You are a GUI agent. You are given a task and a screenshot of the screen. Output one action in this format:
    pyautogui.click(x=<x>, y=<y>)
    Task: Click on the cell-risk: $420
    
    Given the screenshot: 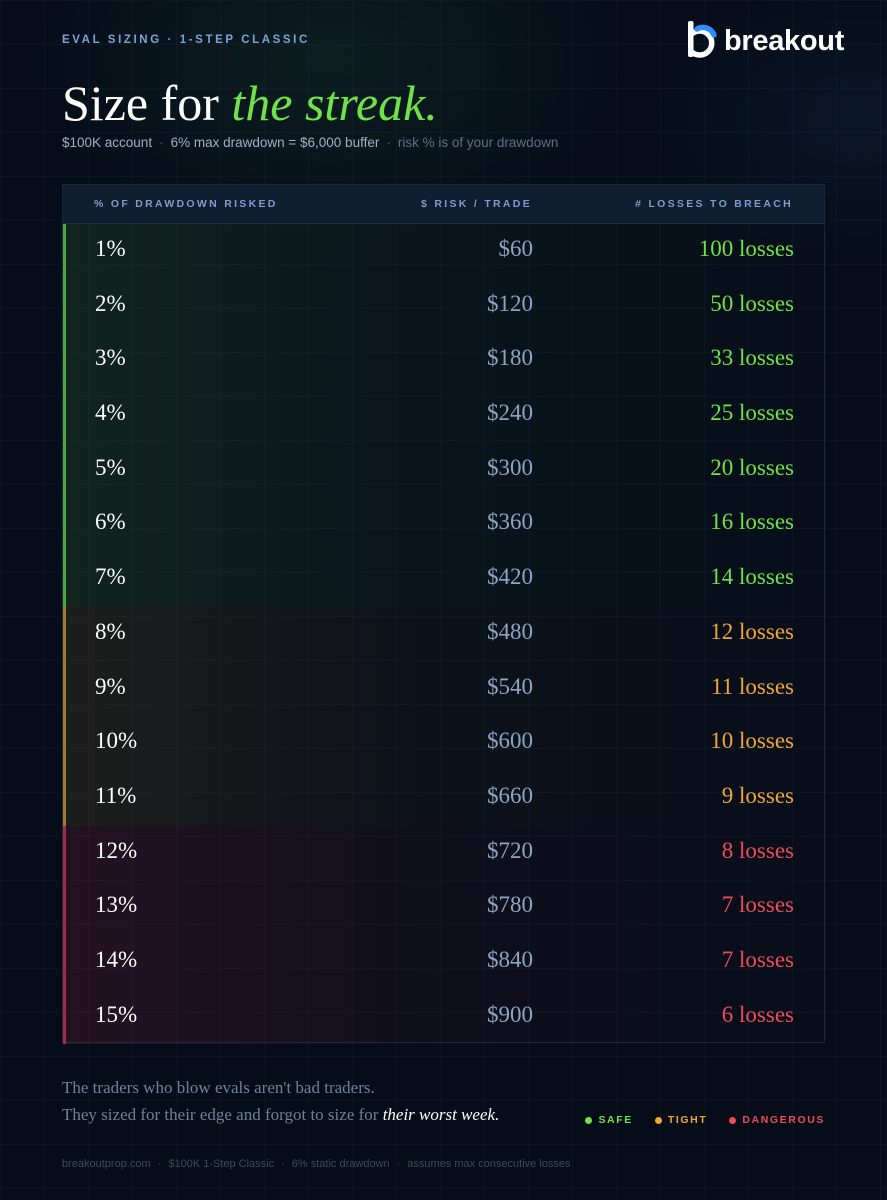 What is the action you would take?
    pyautogui.click(x=510, y=577)
    